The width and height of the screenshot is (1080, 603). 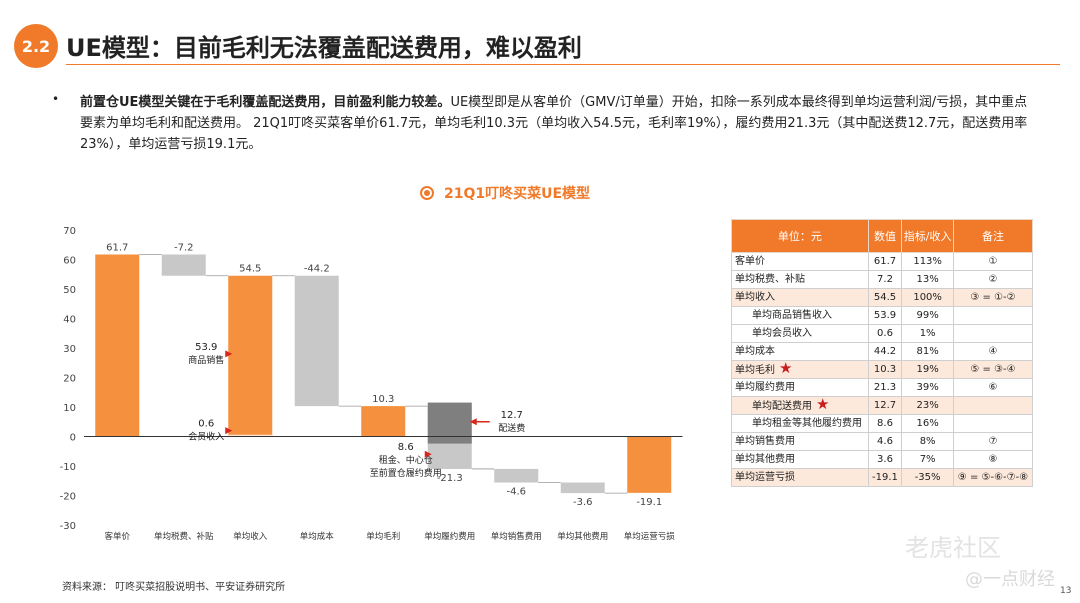 I want to click on x-category-label: 客单价, so click(x=117, y=536).